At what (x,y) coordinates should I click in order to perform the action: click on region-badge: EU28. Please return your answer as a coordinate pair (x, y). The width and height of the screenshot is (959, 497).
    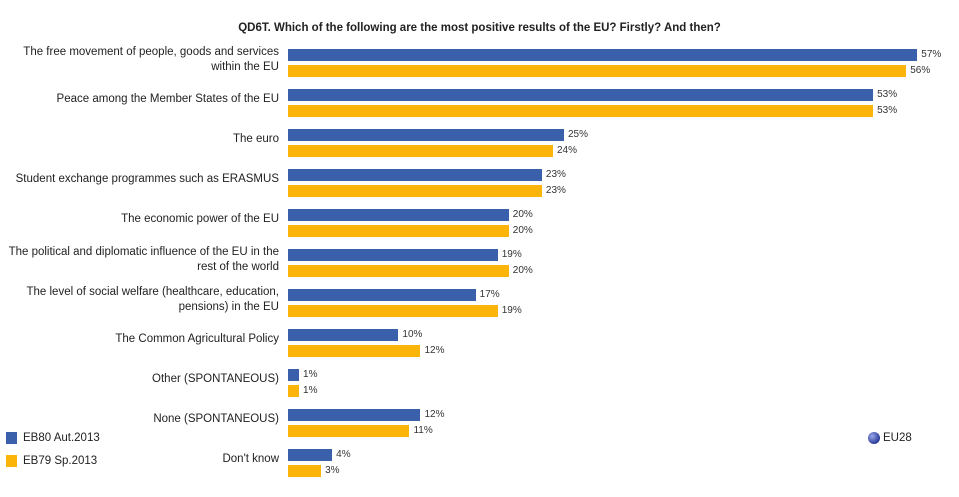
    Looking at the image, I should click on (890, 438).